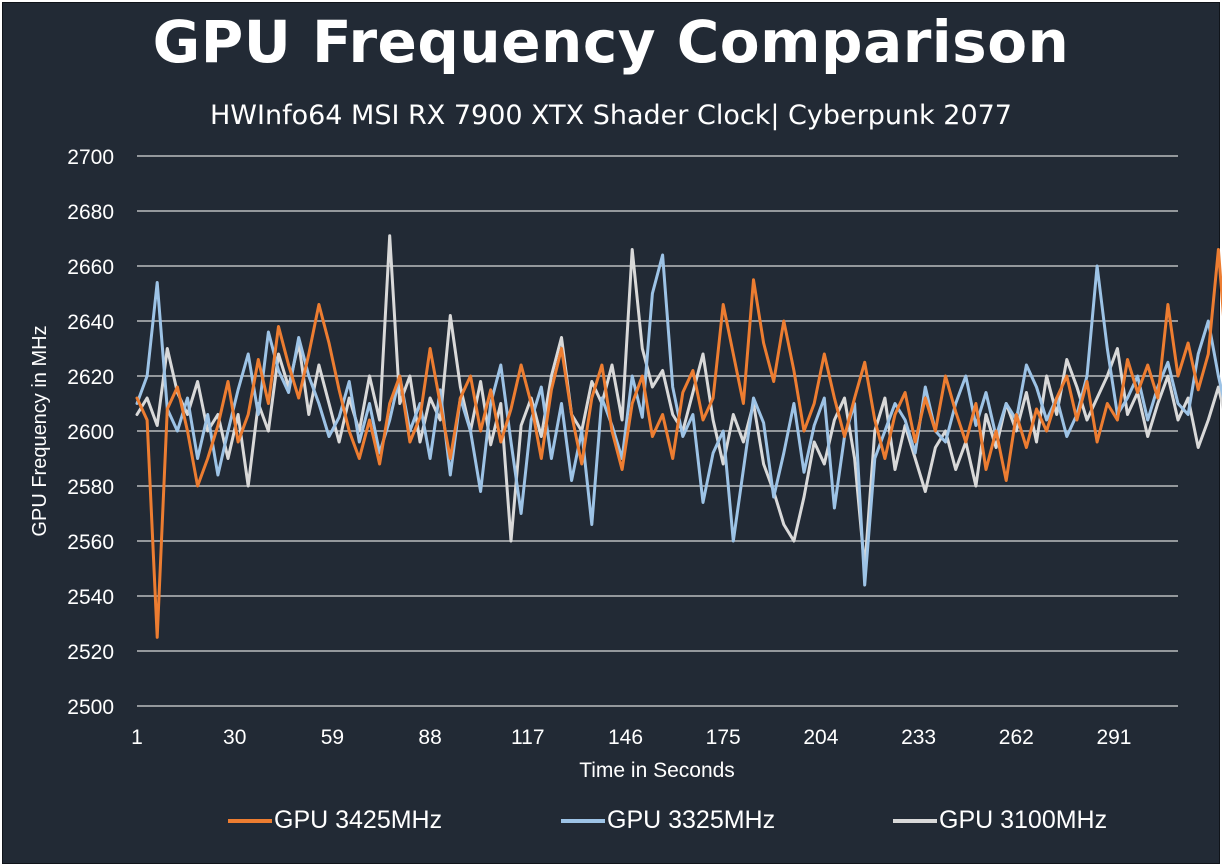 This screenshot has width=1222, height=866. What do you see at coordinates (657, 770) in the screenshot?
I see `x-axis-label: Time in Seconds` at bounding box center [657, 770].